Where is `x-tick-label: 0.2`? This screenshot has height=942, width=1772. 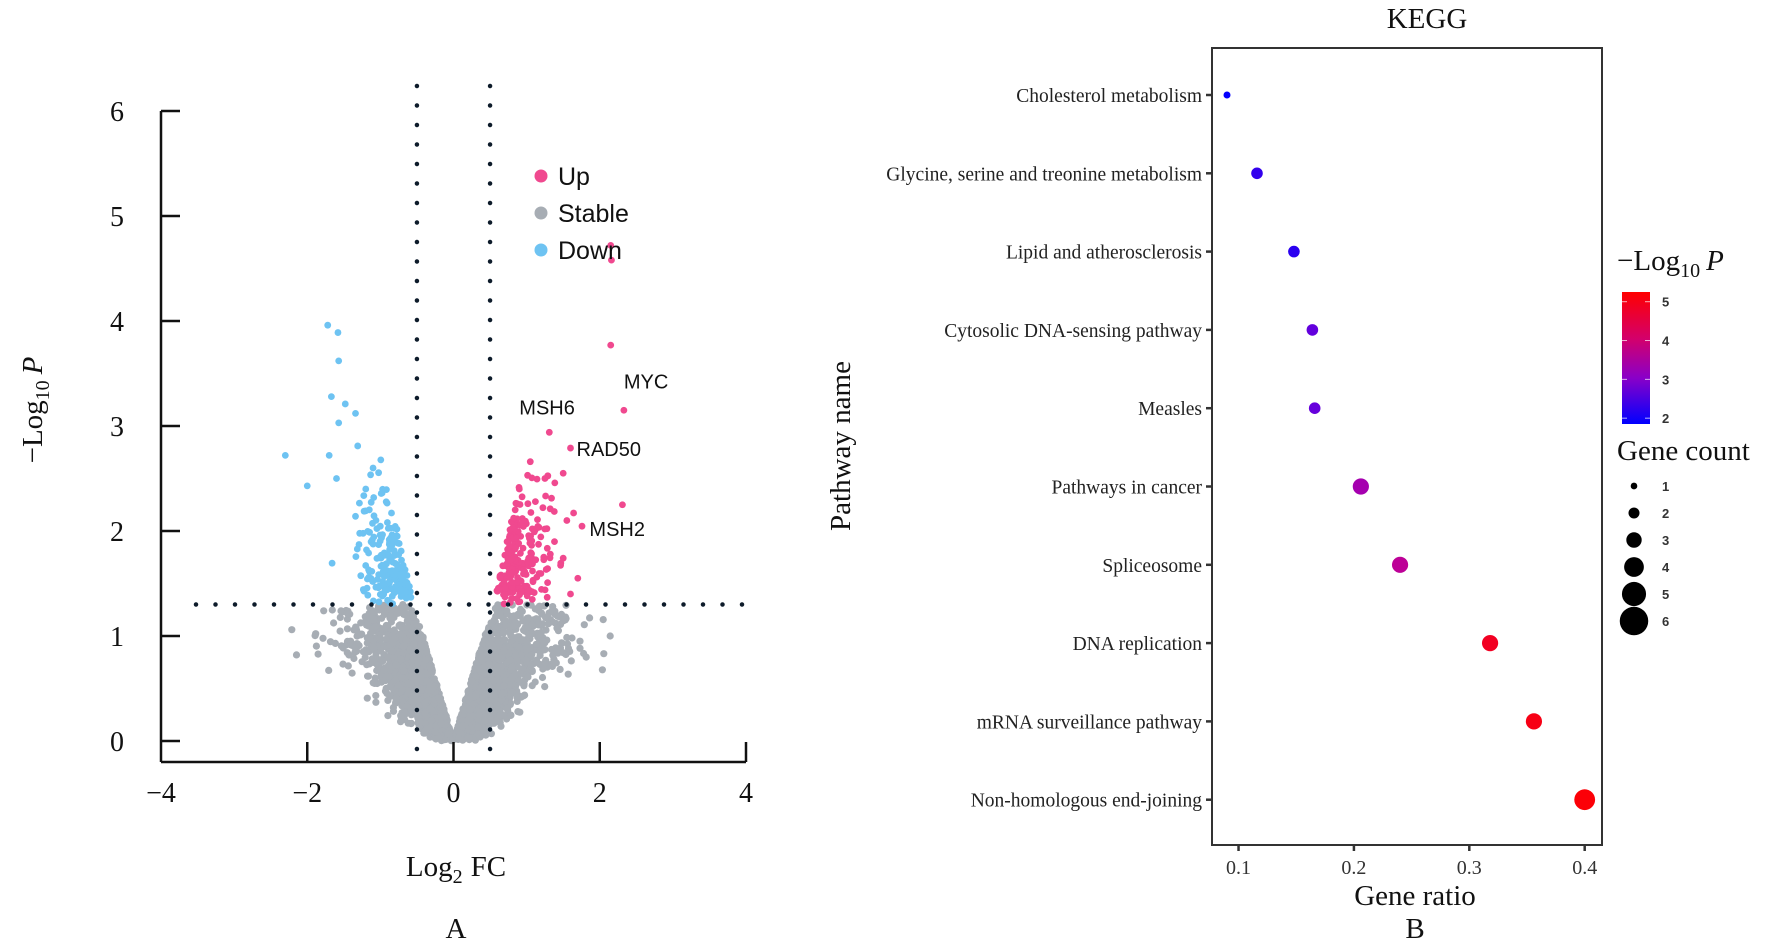
x-tick-label: 0.2 is located at coordinates (1353, 868).